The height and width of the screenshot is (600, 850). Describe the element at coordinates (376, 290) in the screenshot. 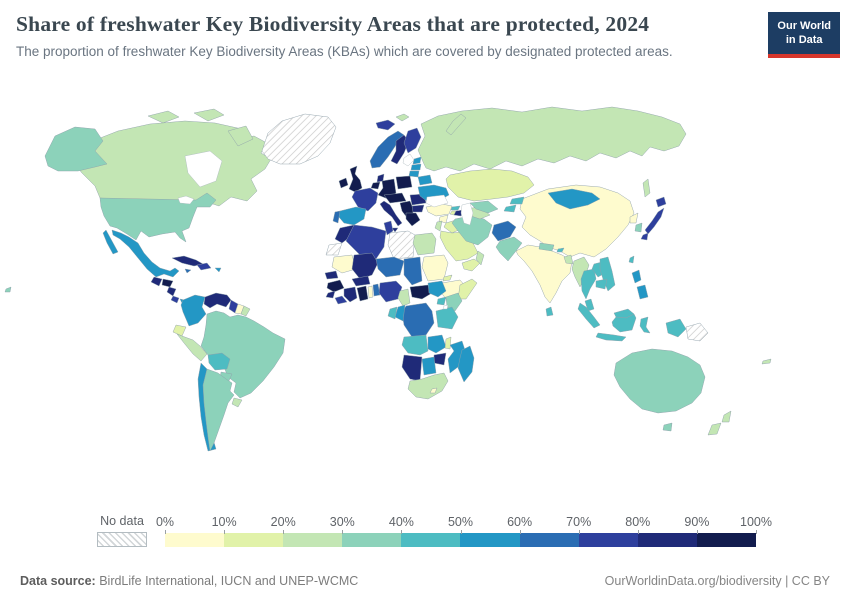

I see `country-benin` at that location.